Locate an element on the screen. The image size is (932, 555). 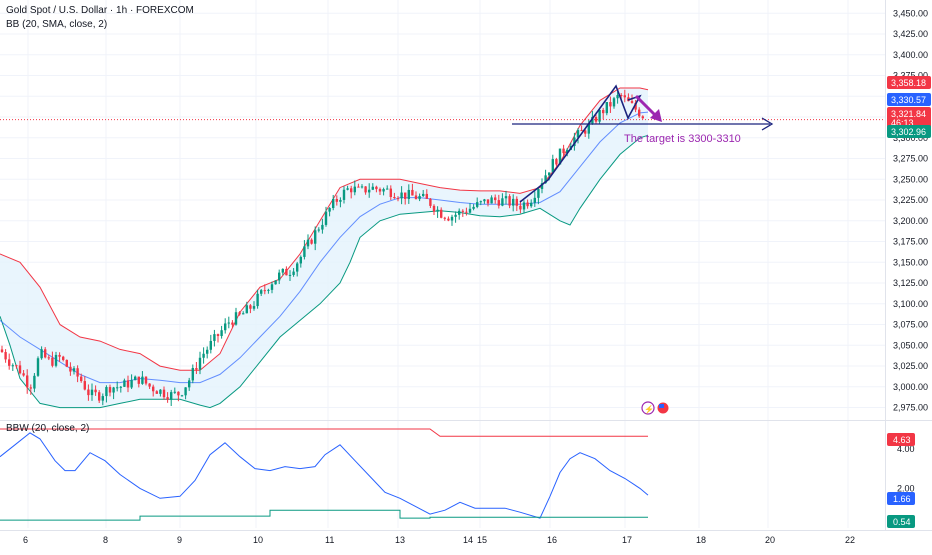
price-tick-label: 3,000.00 is located at coordinates (910, 387).